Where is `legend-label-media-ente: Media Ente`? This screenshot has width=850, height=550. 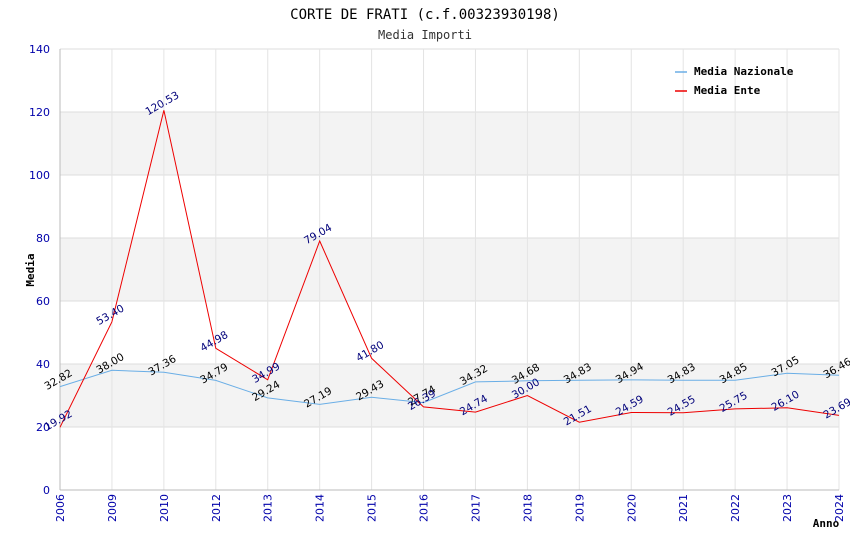 legend-label-media-ente: Media Ente is located at coordinates (727, 90).